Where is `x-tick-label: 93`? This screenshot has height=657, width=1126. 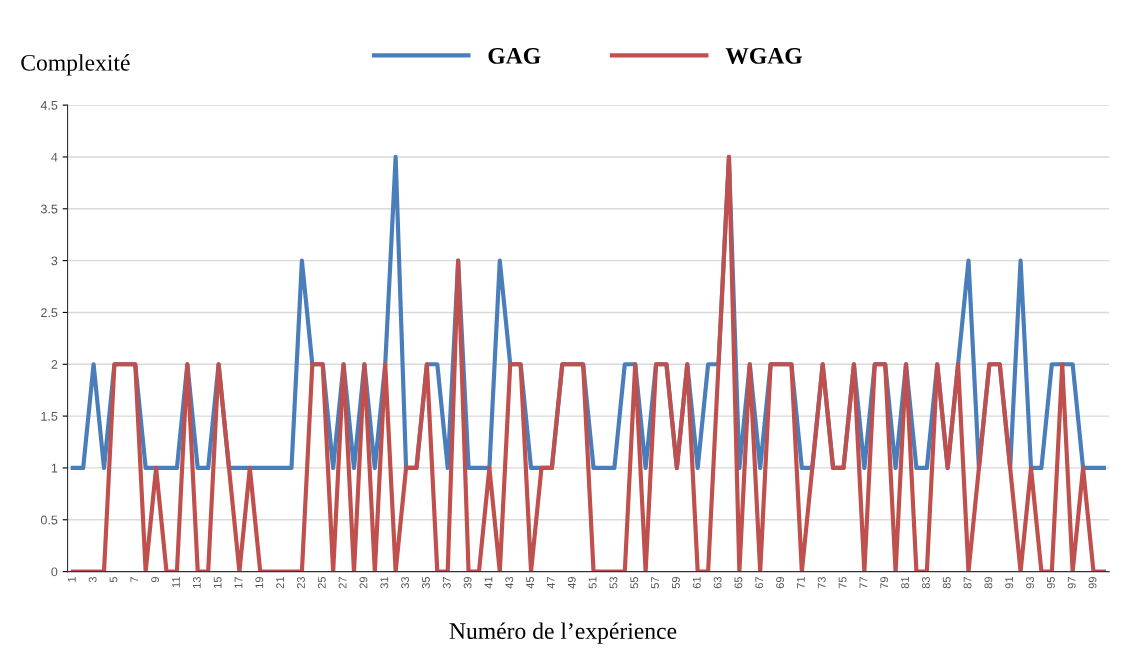 x-tick-label: 93 is located at coordinates (1030, 582).